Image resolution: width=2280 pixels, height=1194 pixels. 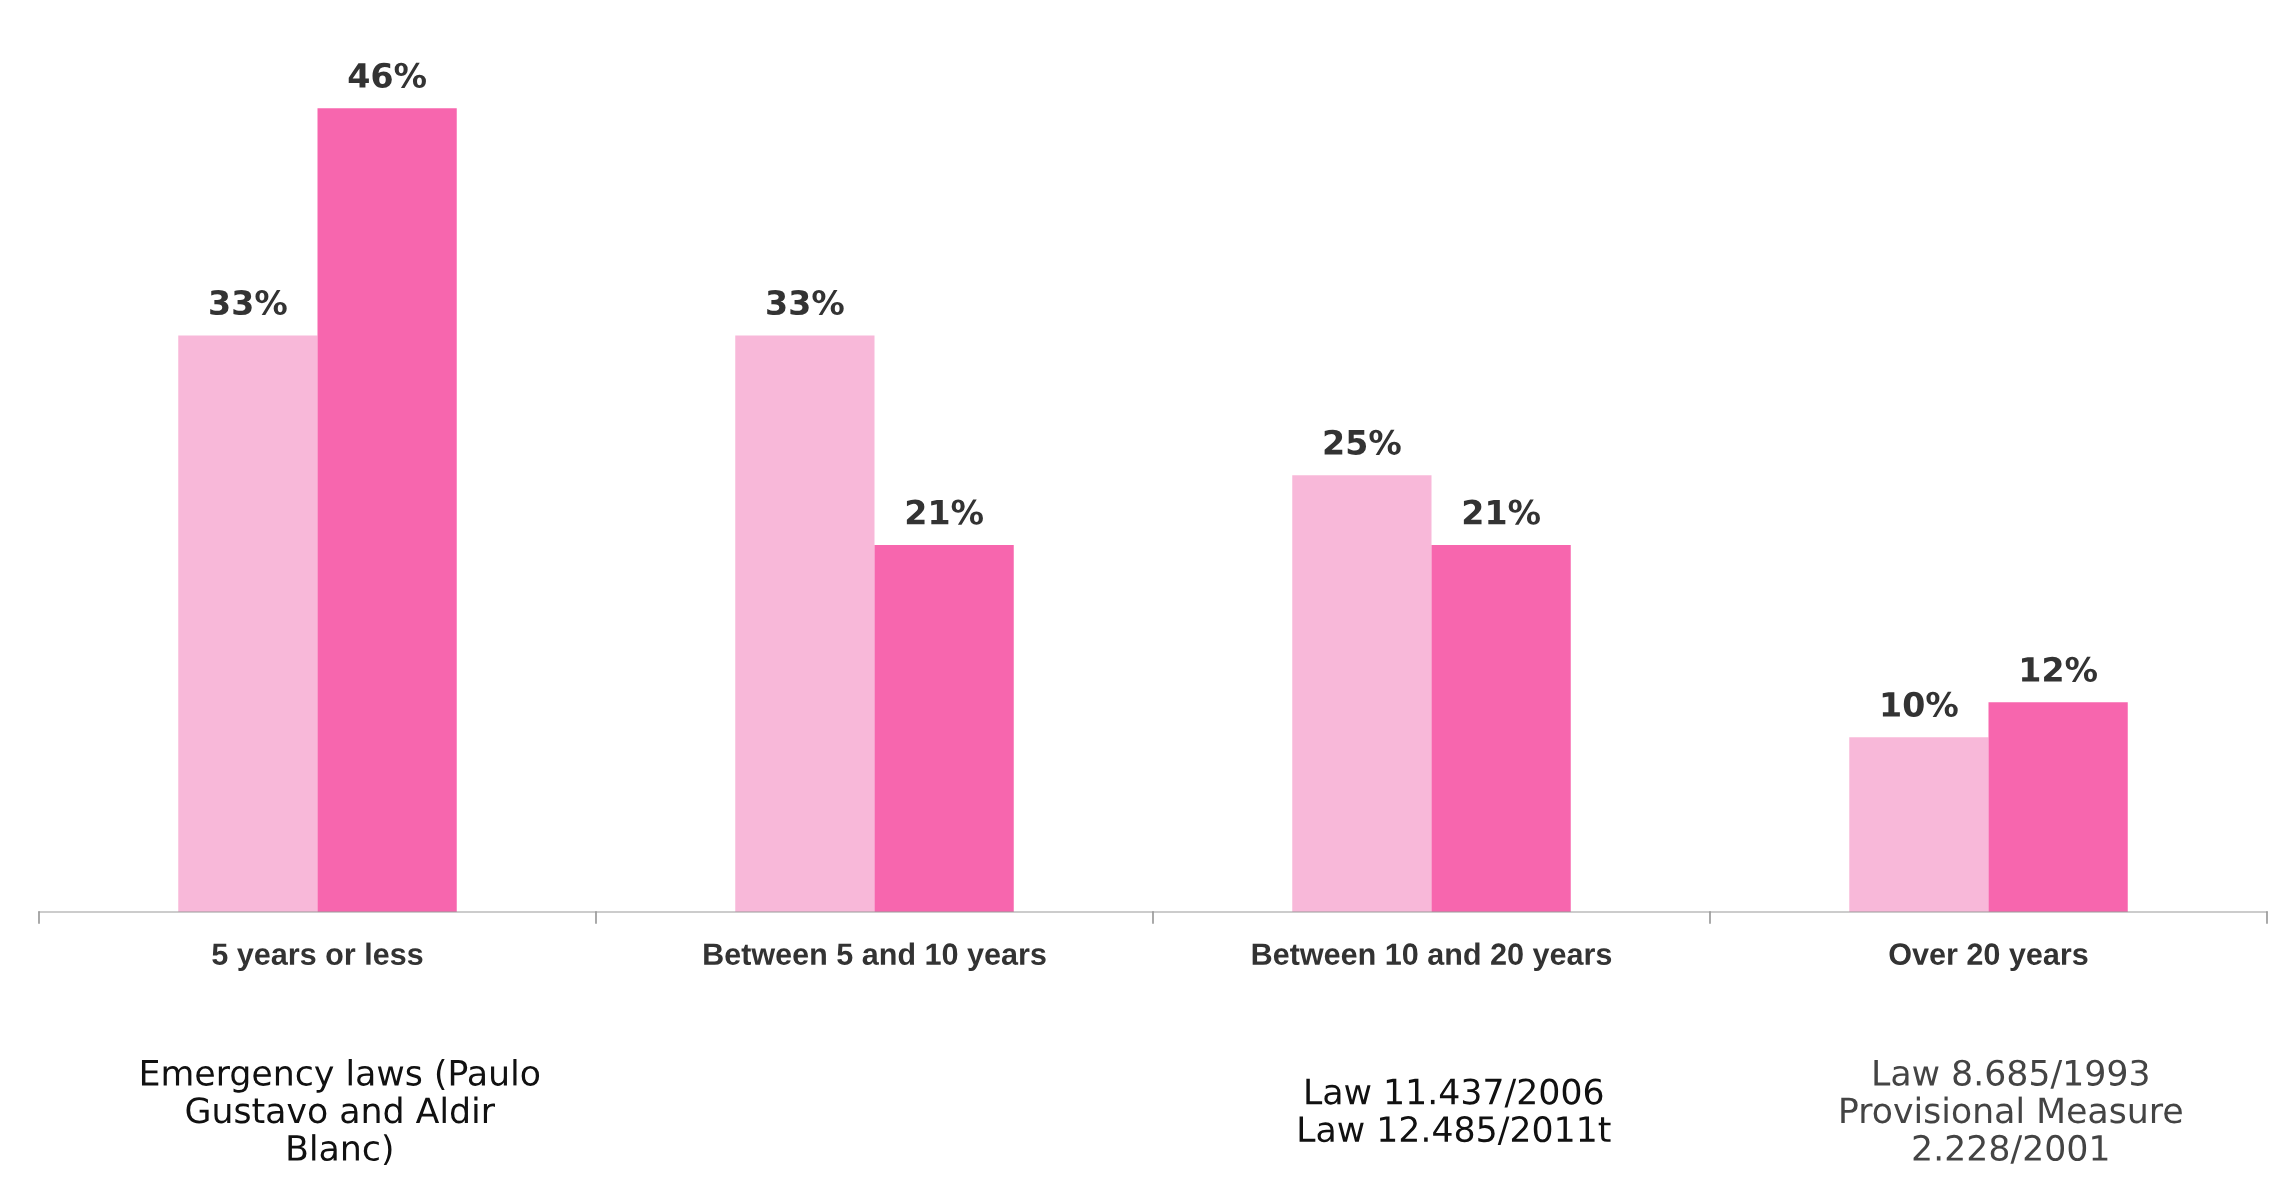 I want to click on x-tick-label: Between 10 and 20 years, so click(x=1432, y=957).